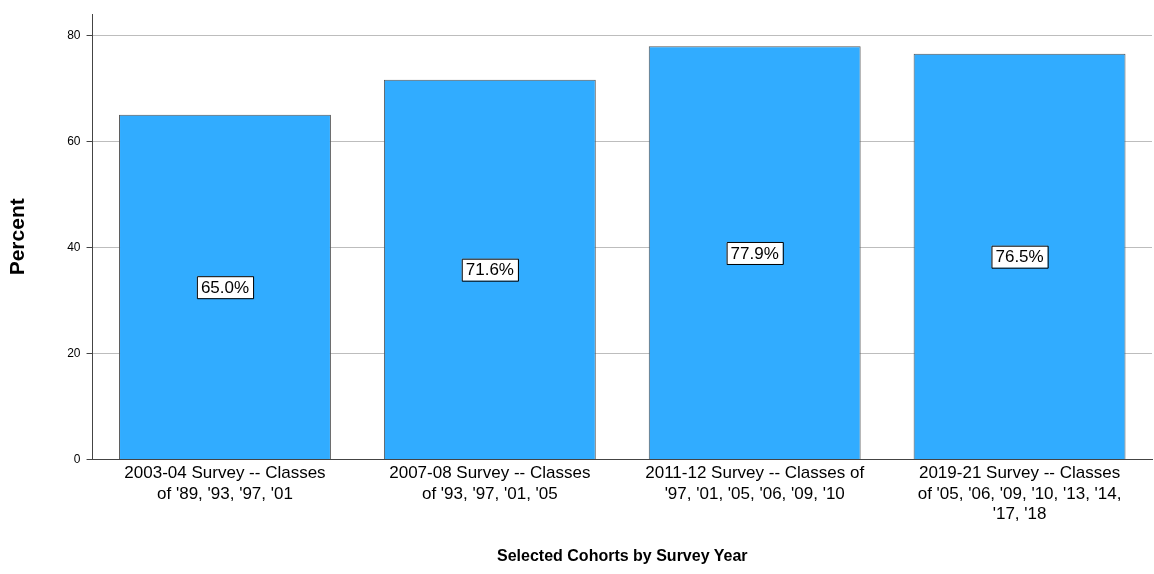 The image size is (1154, 574). Describe the element at coordinates (74, 140) in the screenshot. I see `y-tick-label: 60` at that location.